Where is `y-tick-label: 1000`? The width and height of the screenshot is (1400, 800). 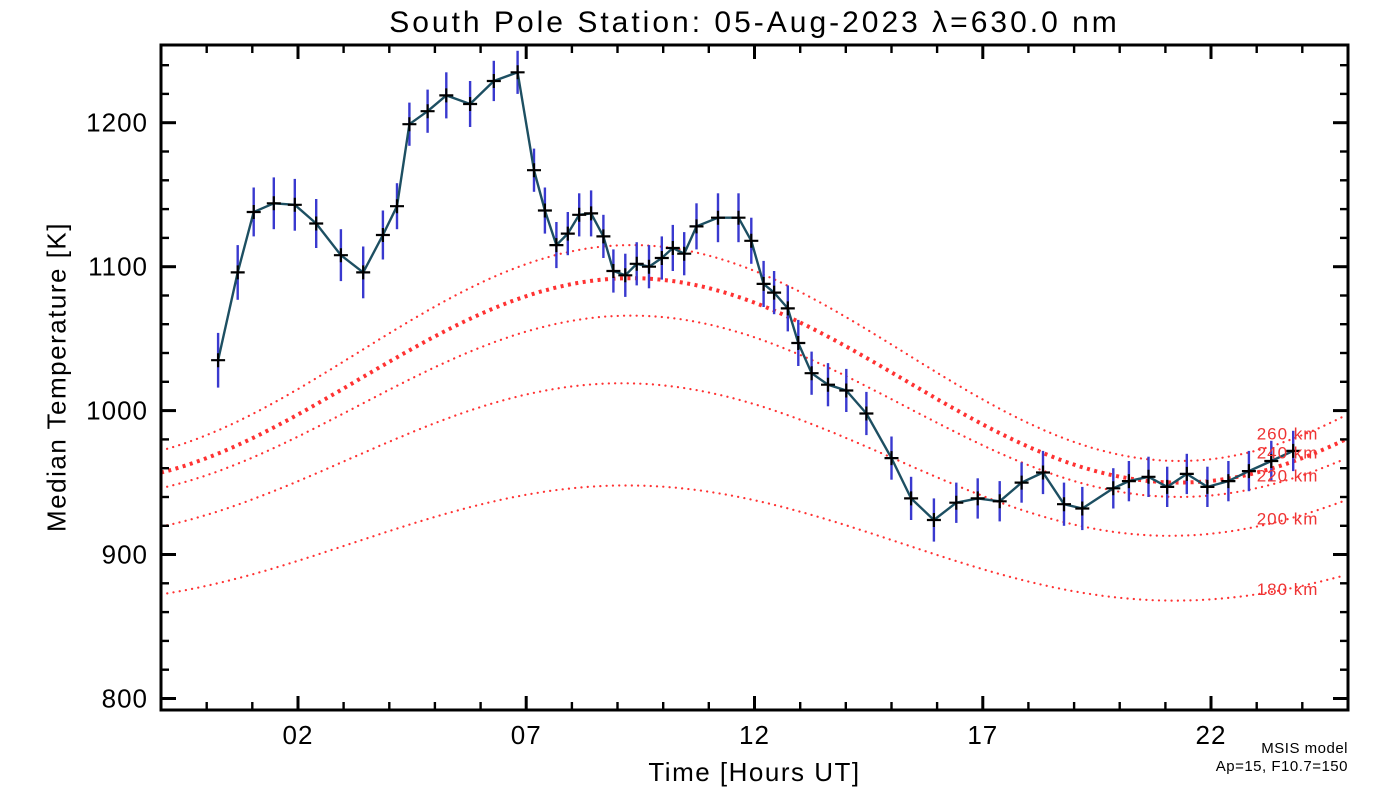 y-tick-label: 1000 is located at coordinates (117, 411).